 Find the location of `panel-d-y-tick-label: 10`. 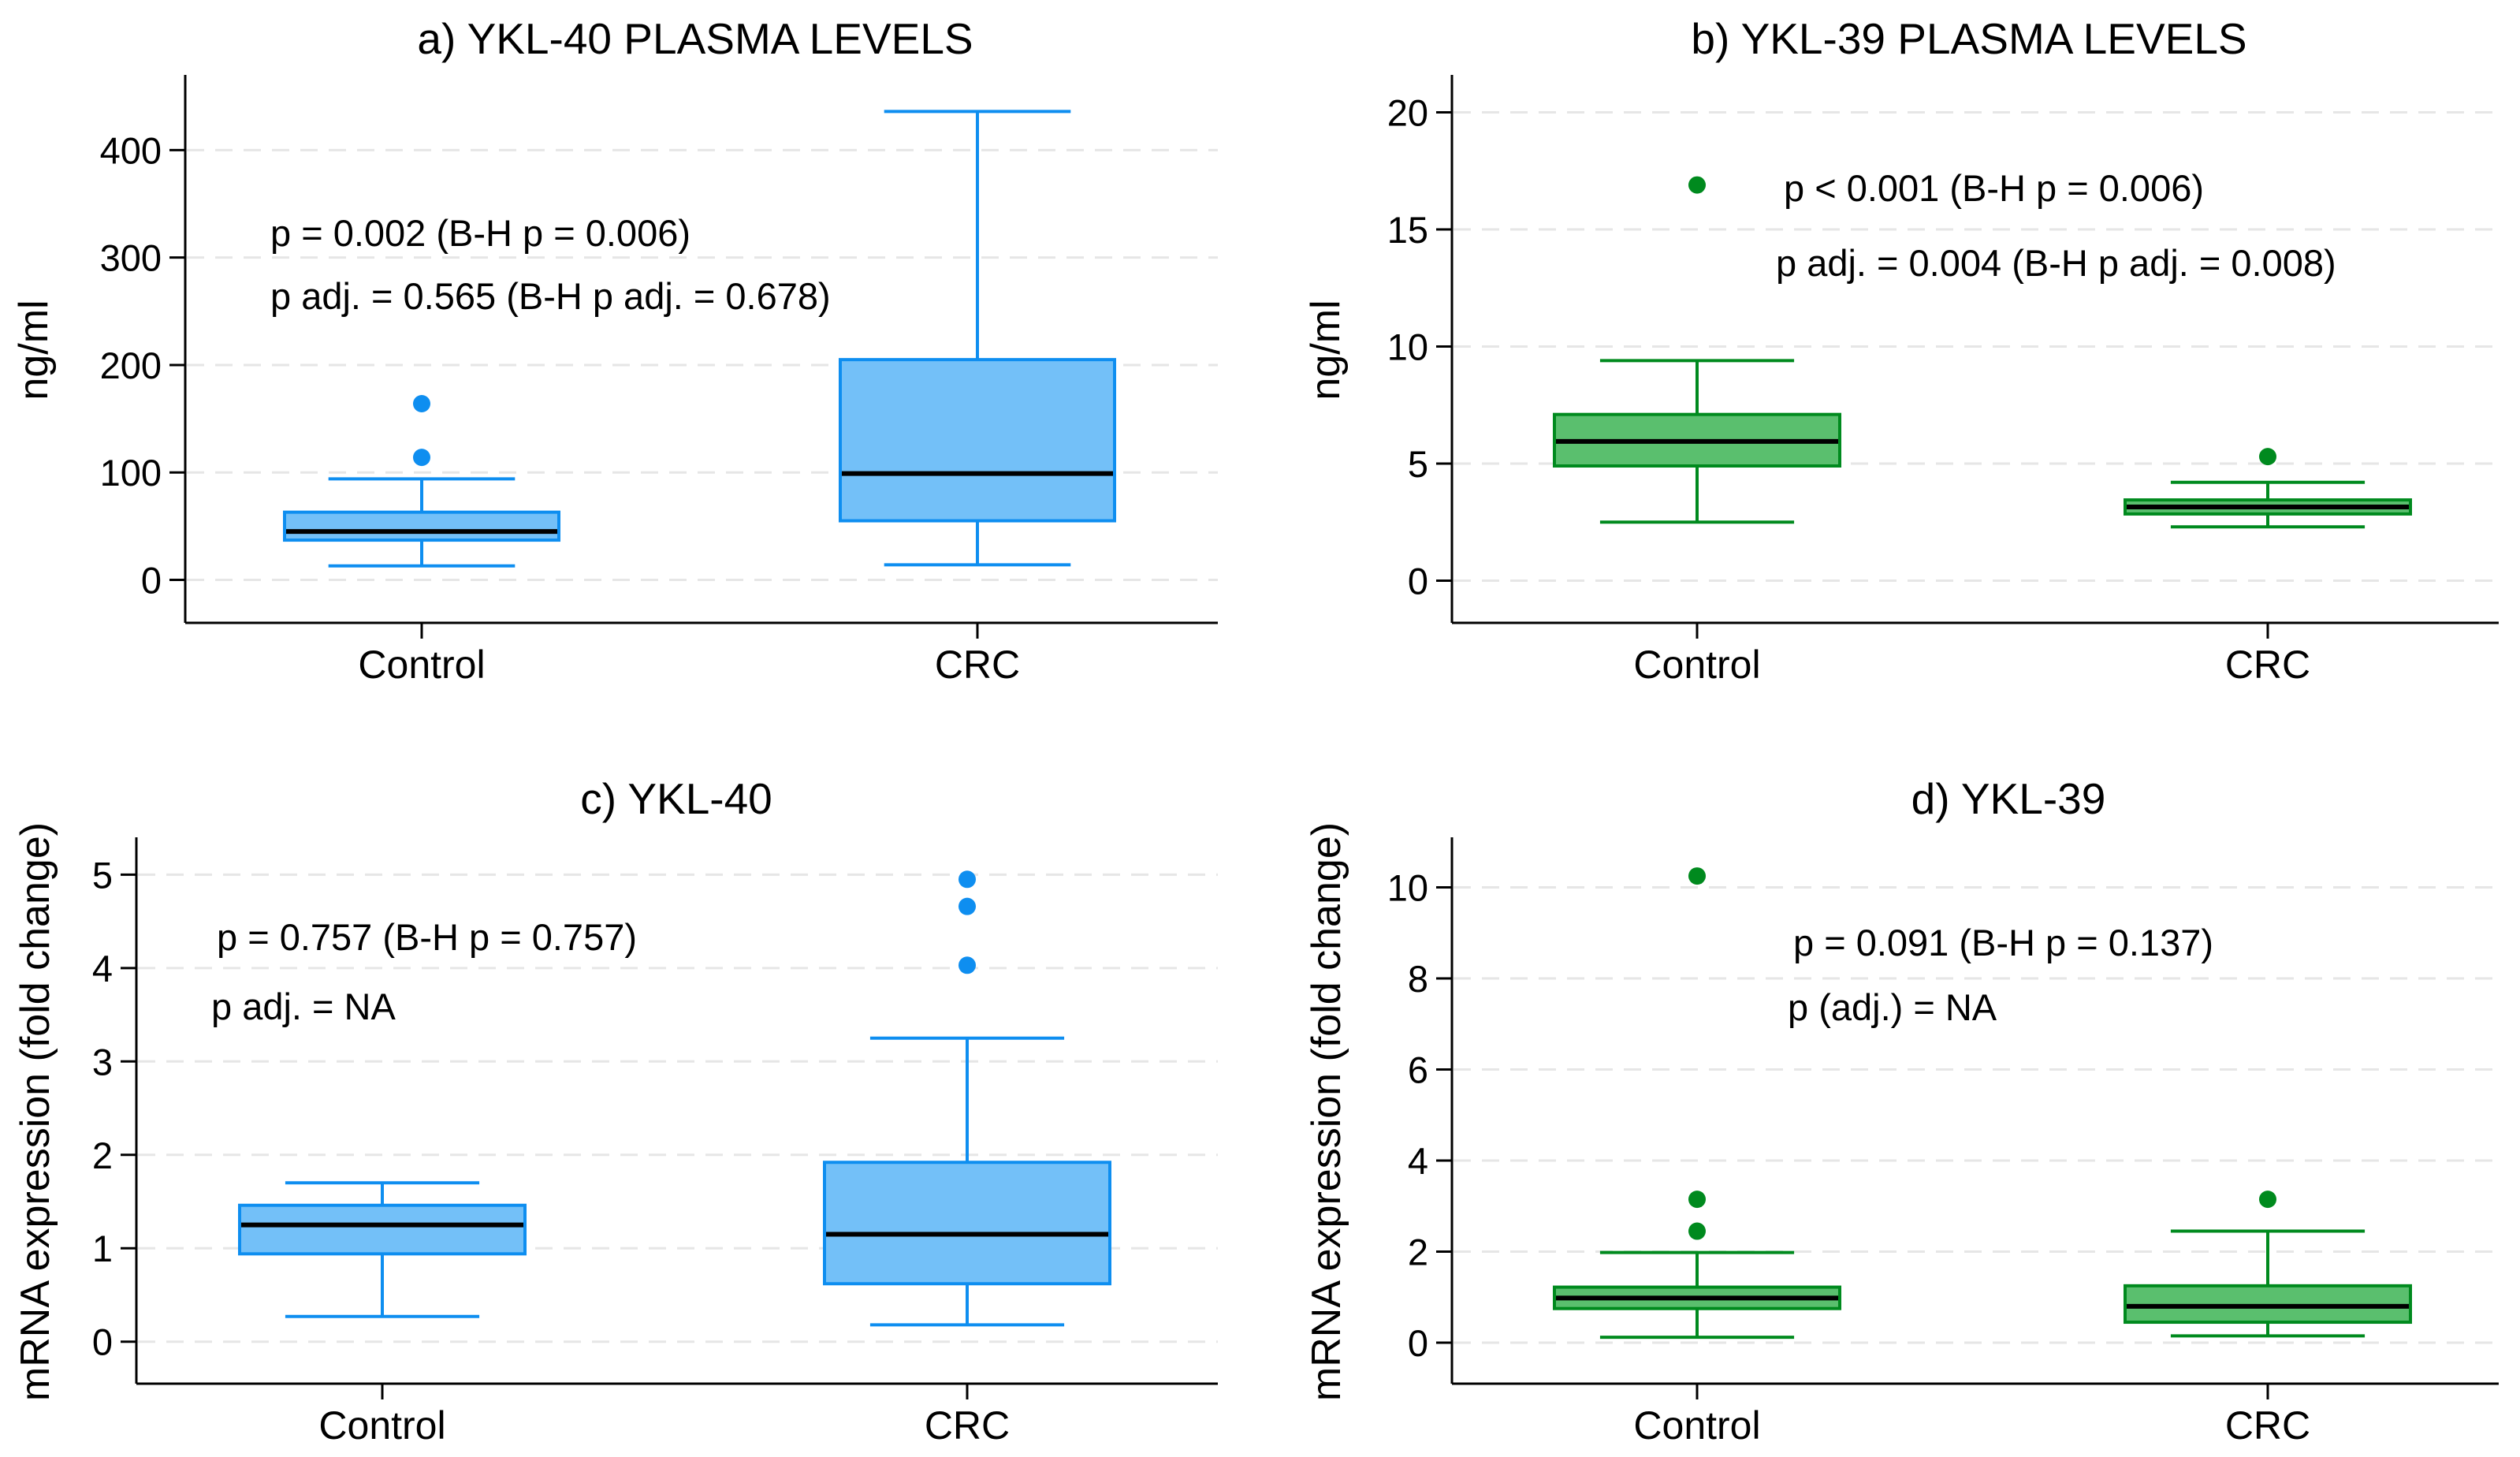

panel-d-y-tick-label: 10 is located at coordinates (1407, 888).